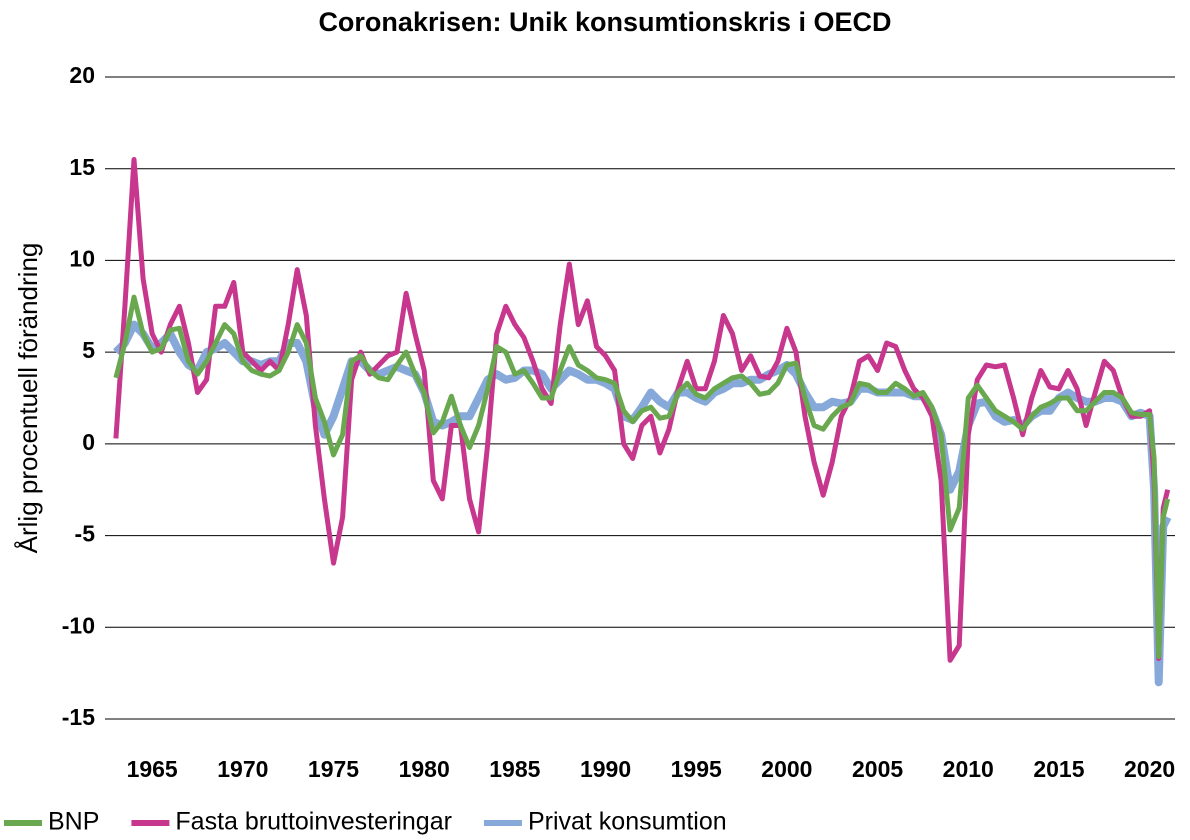  I want to click on y-tick-label: 15, so click(82, 167).